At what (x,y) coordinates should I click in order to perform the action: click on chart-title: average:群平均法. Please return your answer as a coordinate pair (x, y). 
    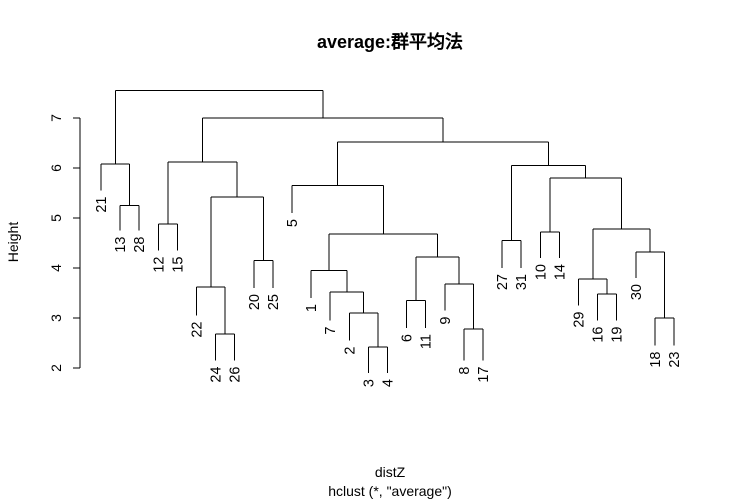
    Looking at the image, I should click on (390, 41).